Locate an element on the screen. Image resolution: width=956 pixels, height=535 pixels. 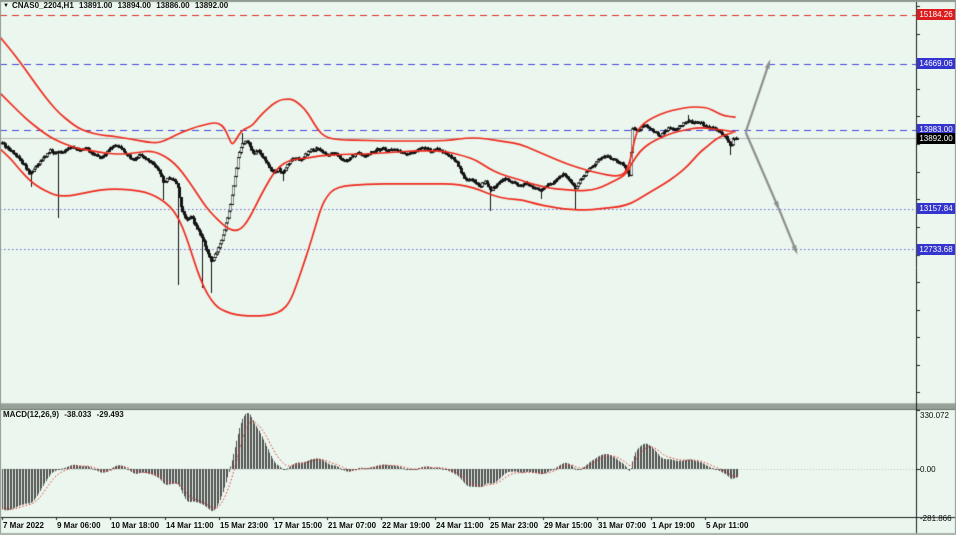
time-axis-label: 1 Apr 19:00 is located at coordinates (673, 525).